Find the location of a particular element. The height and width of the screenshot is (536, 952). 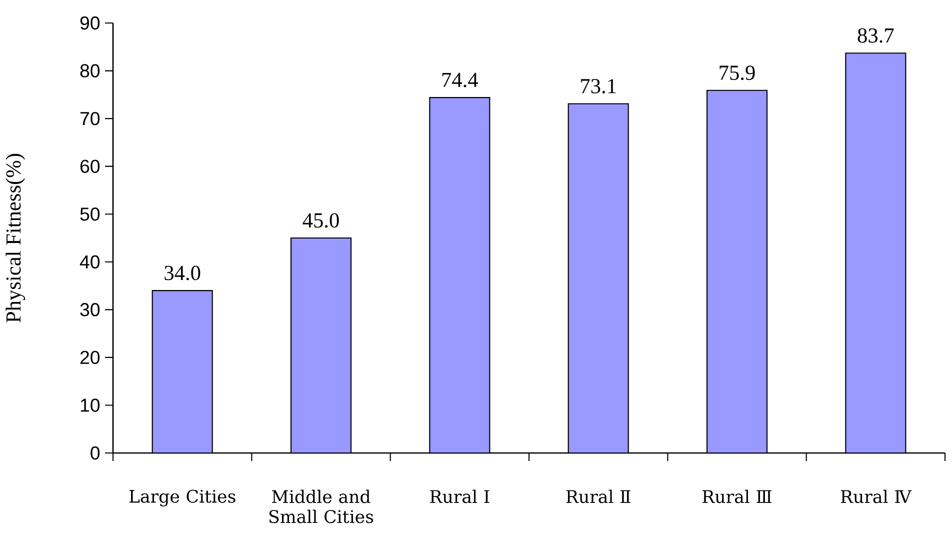

y-tick-label: 0 is located at coordinates (95, 453).